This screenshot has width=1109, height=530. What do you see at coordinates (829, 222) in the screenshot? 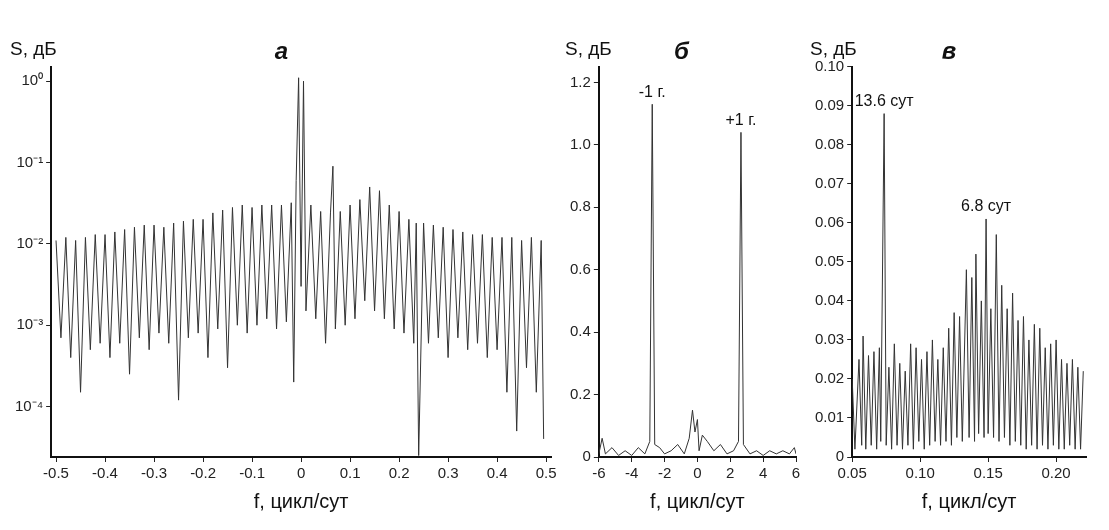
I see `y-tick-label: 0.06` at bounding box center [829, 222].